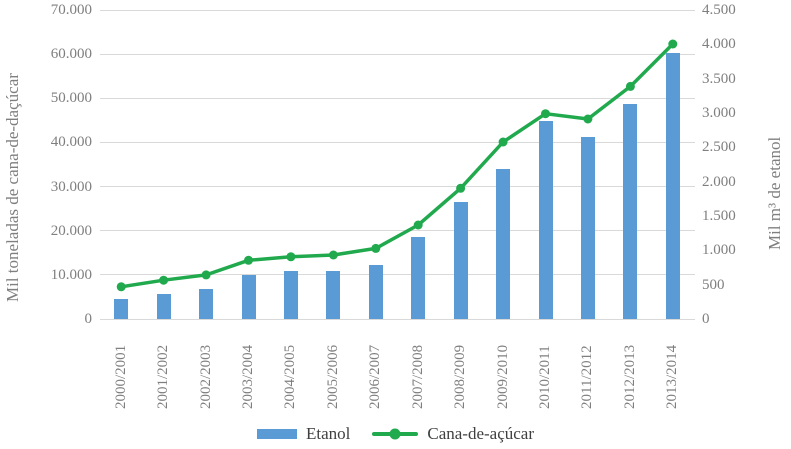  Describe the element at coordinates (719, 147) in the screenshot. I see `right-axis-tick-label: 2.500` at that location.